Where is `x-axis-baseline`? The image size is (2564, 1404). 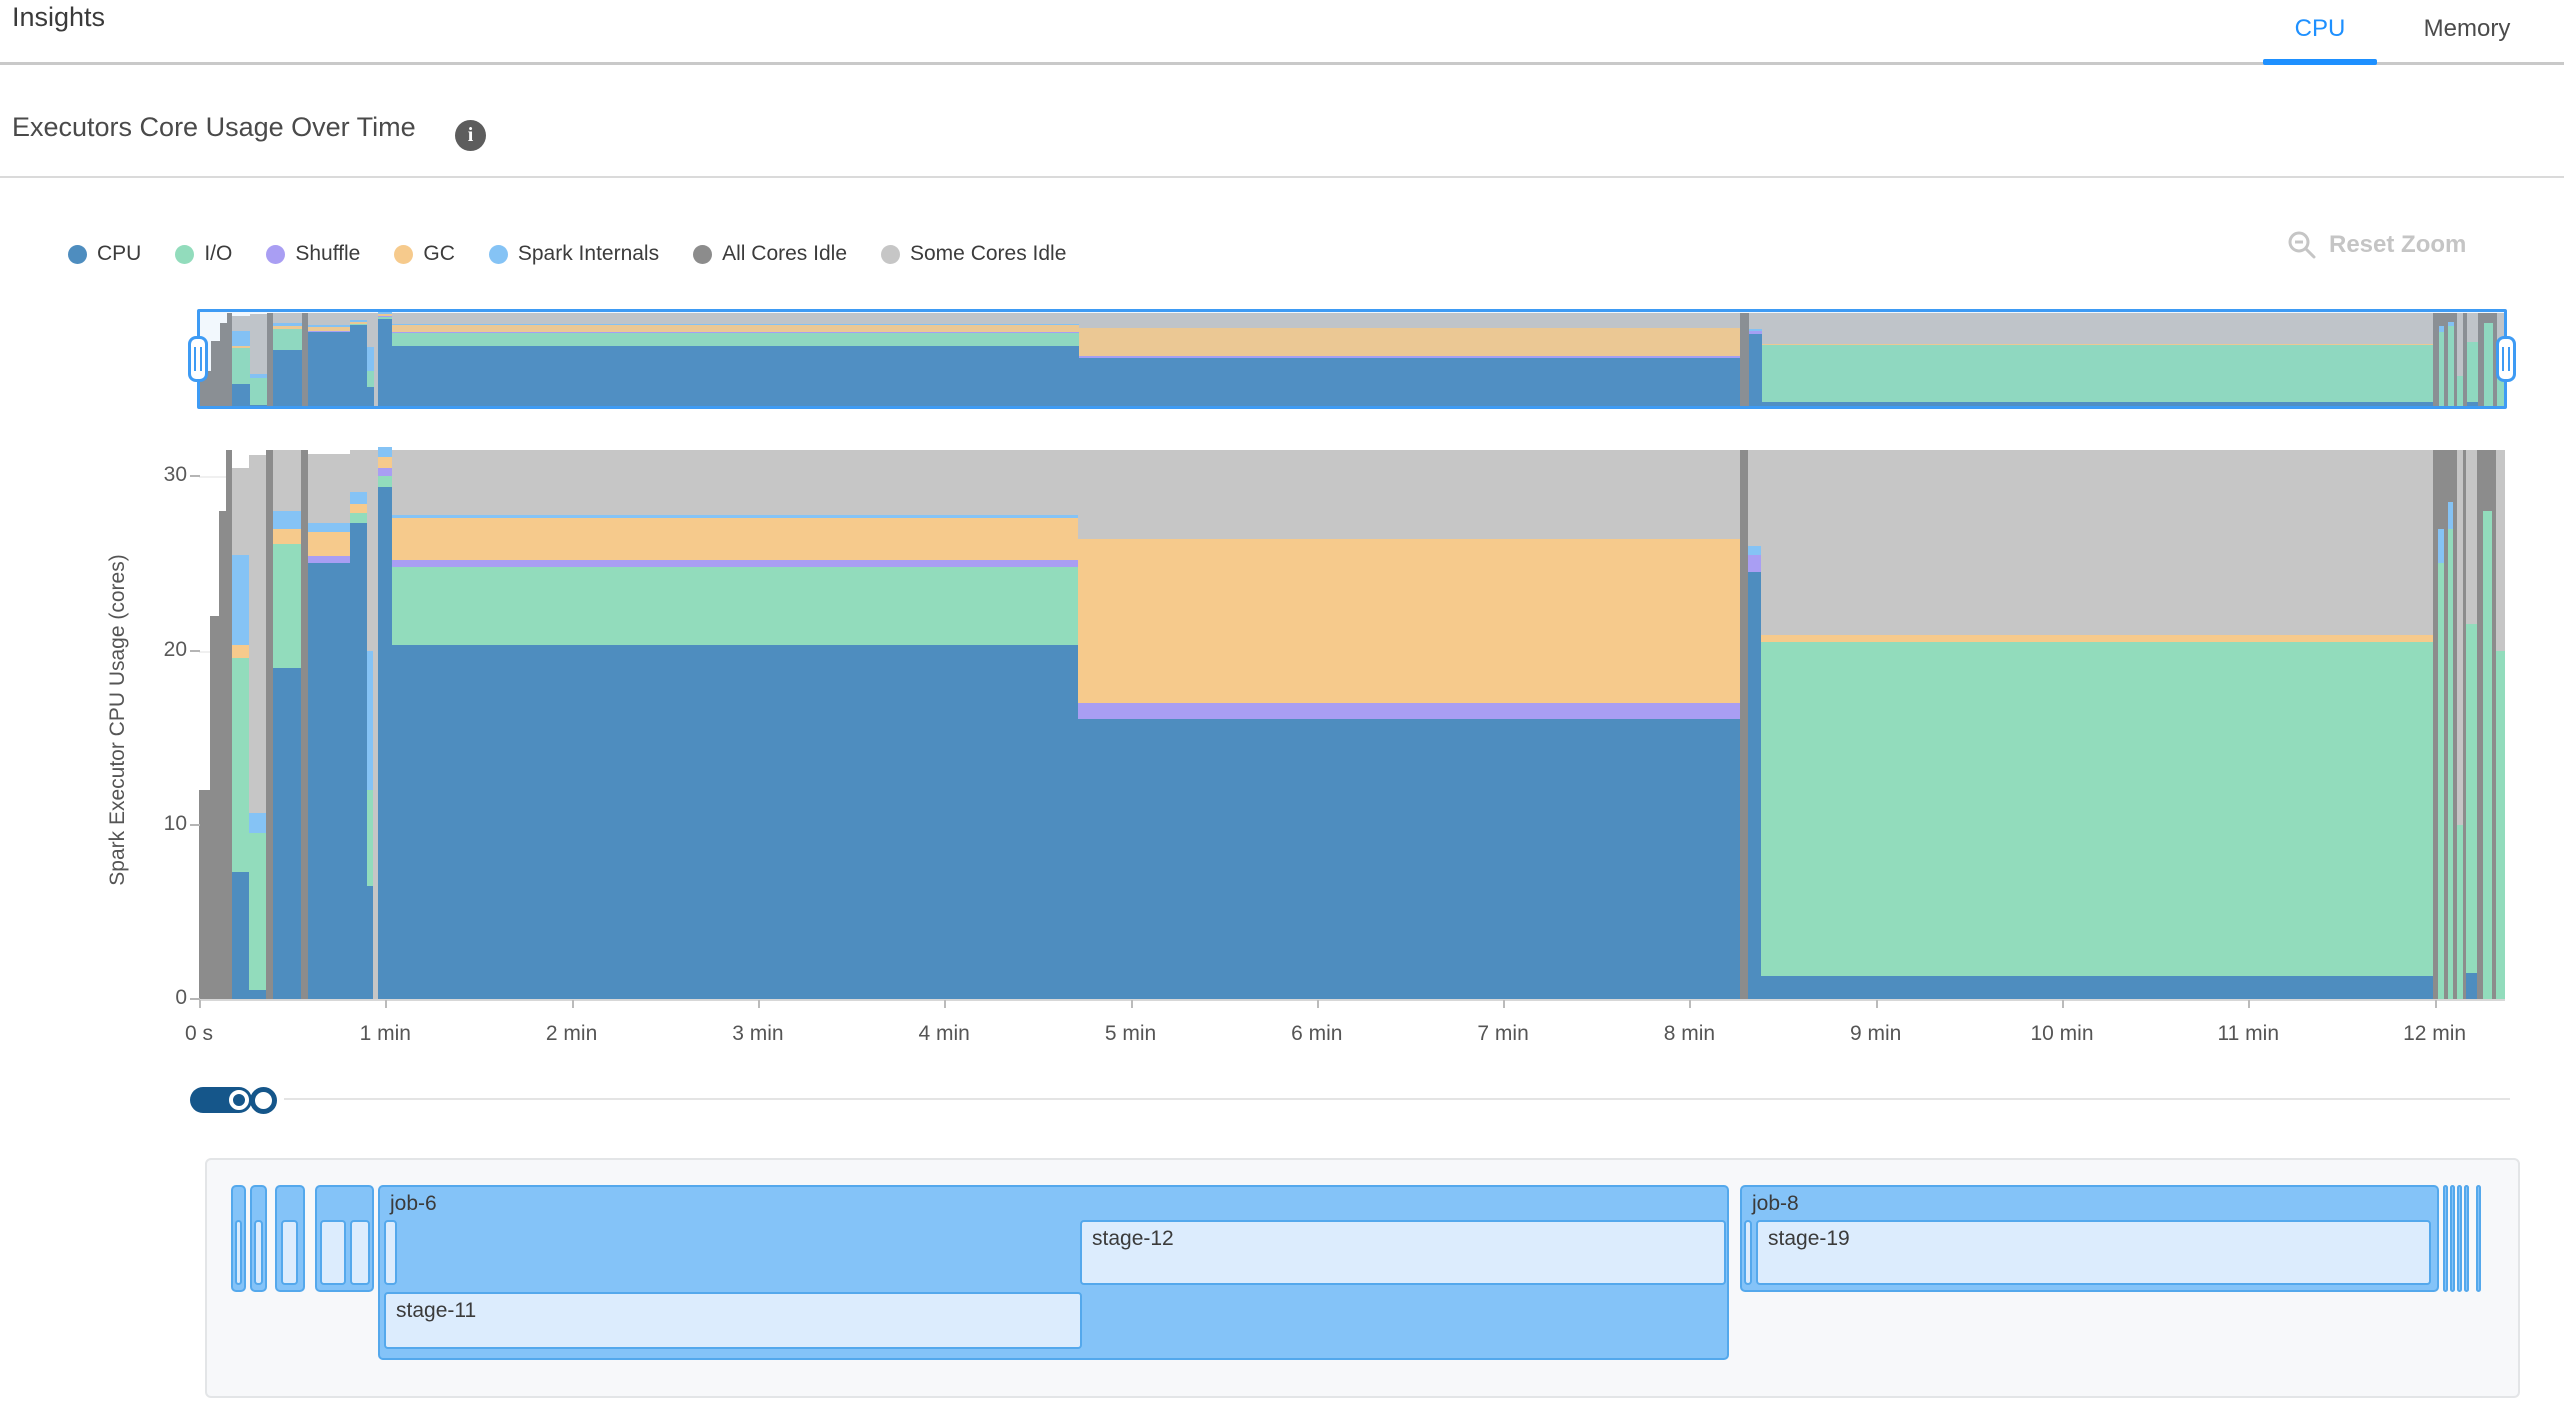
x-axis-baseline is located at coordinates (1352, 1000).